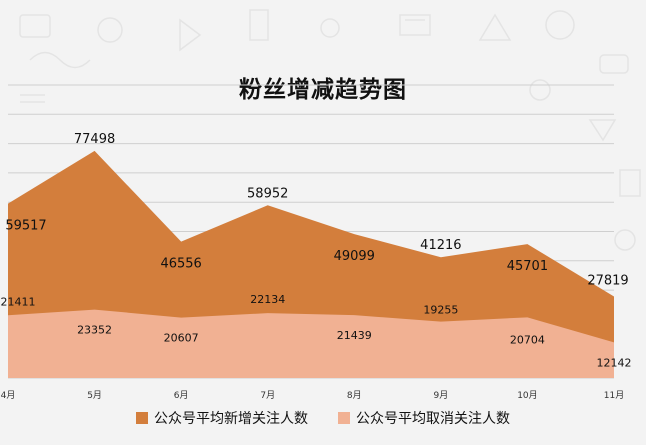 The image size is (646, 445). Describe the element at coordinates (614, 362) in the screenshot. I see `data-label-series-1: 12142` at that location.